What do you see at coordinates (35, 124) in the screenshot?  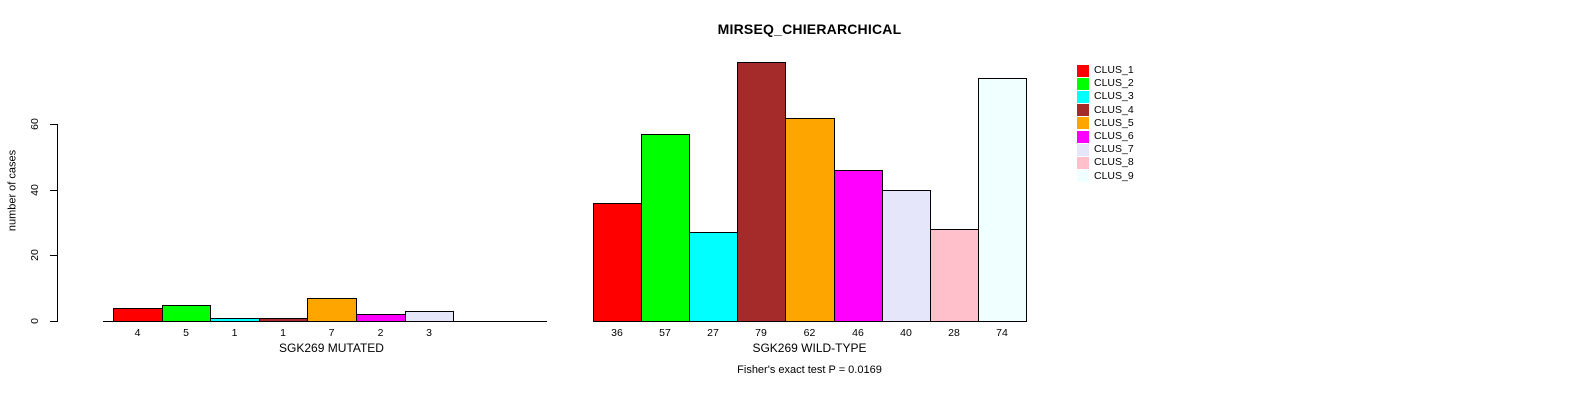 I see `y-tick-label: 60` at bounding box center [35, 124].